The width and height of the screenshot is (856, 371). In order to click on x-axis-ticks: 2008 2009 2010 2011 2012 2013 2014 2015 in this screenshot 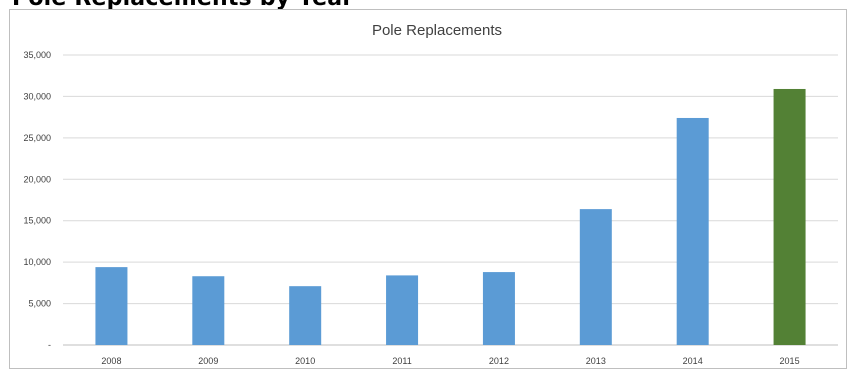, I will do `click(450, 361)`.